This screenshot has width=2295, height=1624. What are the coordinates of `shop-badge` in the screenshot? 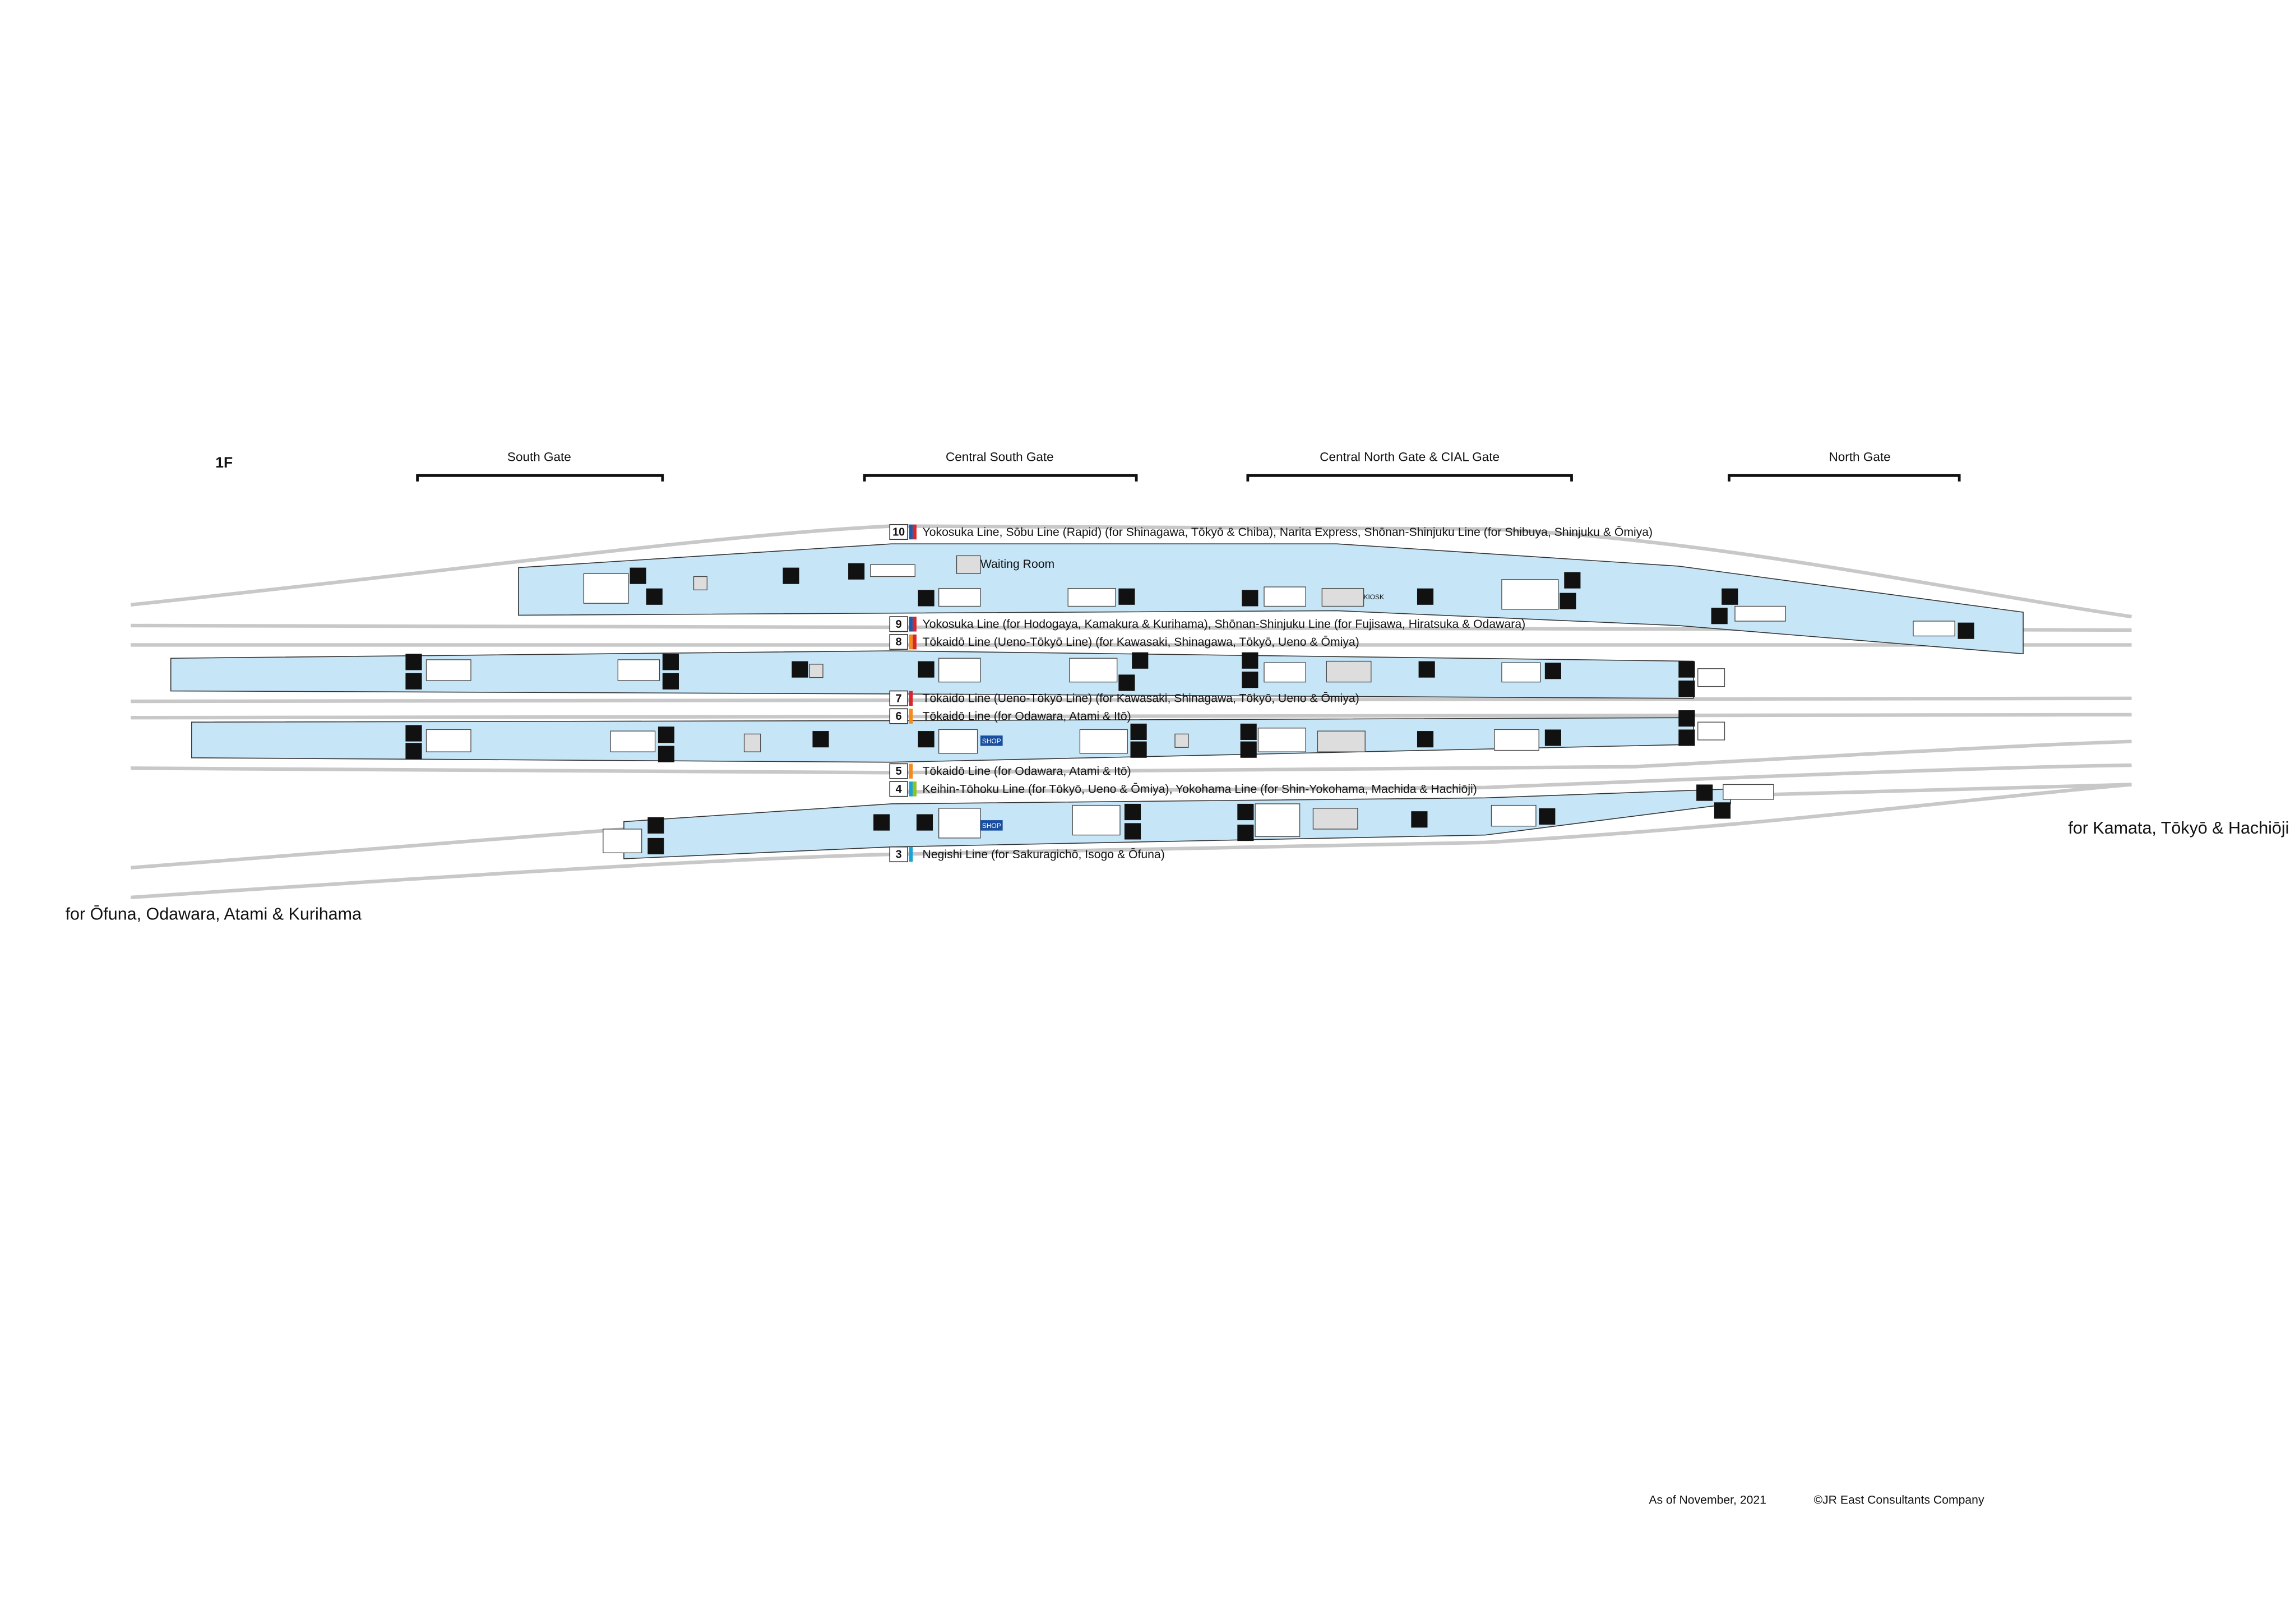 It's located at (992, 740).